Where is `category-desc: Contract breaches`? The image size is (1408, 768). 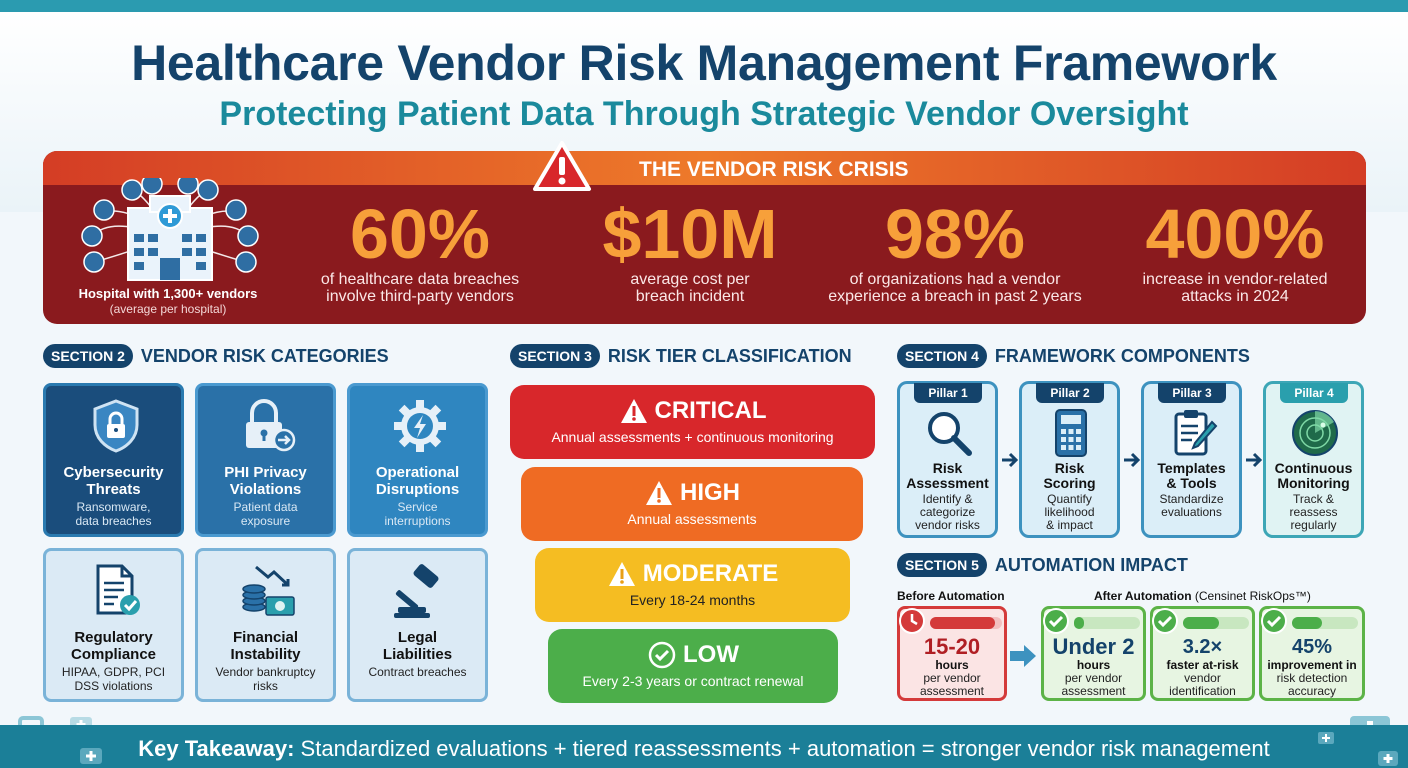
category-desc: Contract breaches is located at coordinates (417, 672).